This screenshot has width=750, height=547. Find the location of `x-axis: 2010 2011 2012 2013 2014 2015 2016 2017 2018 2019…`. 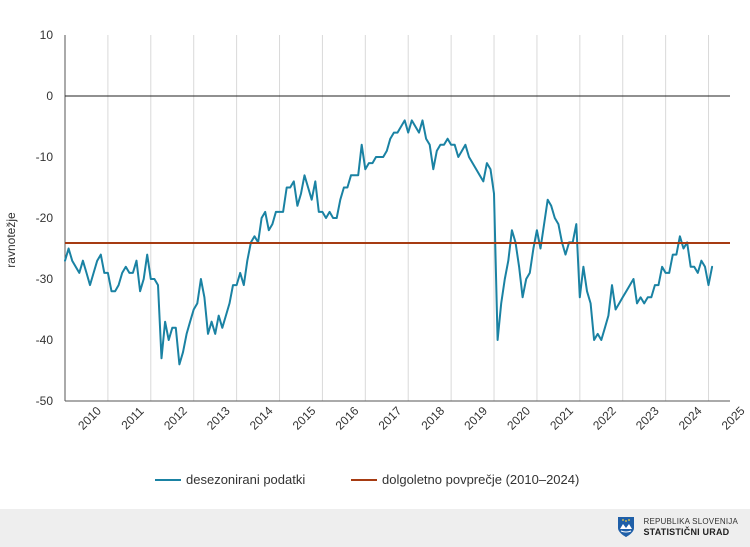

x-axis: 2010 2011 2012 2013 2014 2015 2016 2017 2018 2019… is located at coordinates (406, 416).